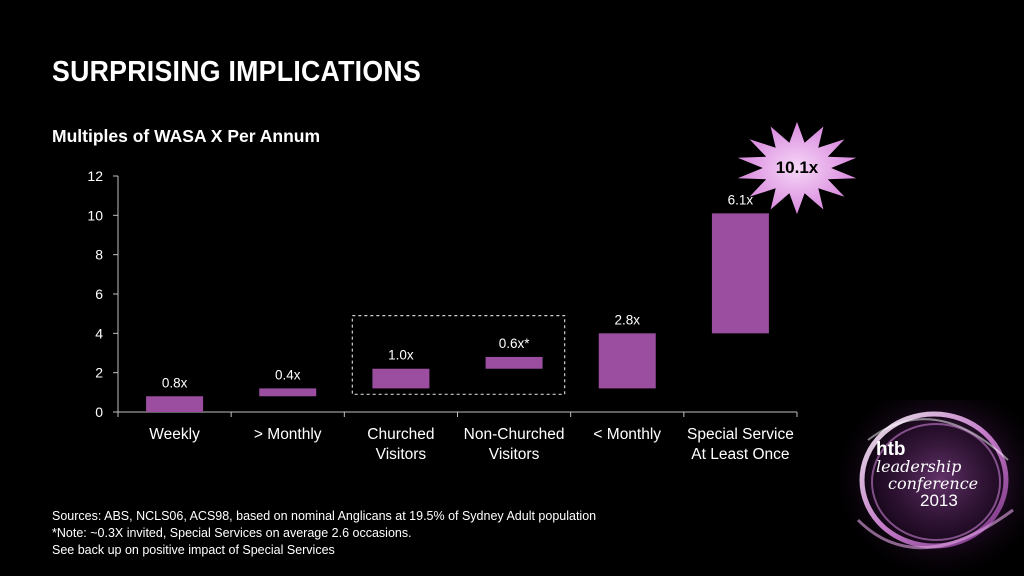 Image resolution: width=1024 pixels, height=576 pixels. I want to click on category-label: > Monthly, so click(288, 434).